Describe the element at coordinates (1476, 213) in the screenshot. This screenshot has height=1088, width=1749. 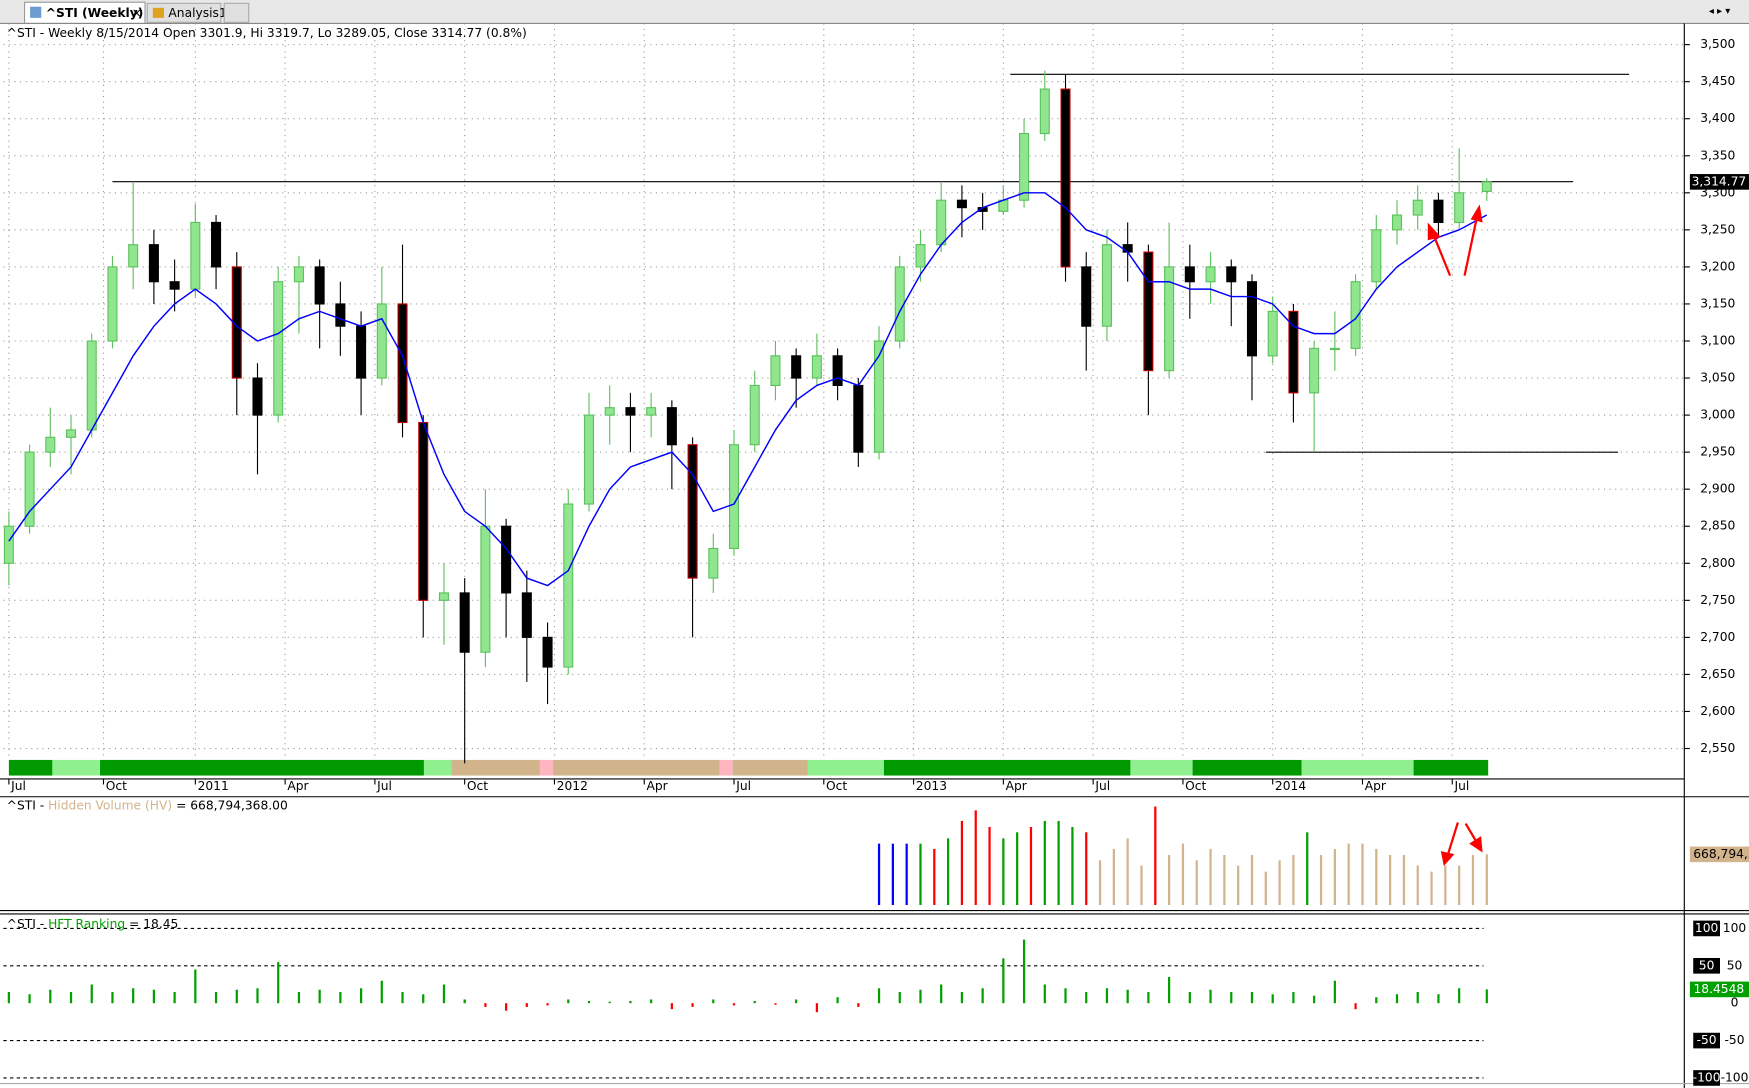
I see `arrow-head` at that location.